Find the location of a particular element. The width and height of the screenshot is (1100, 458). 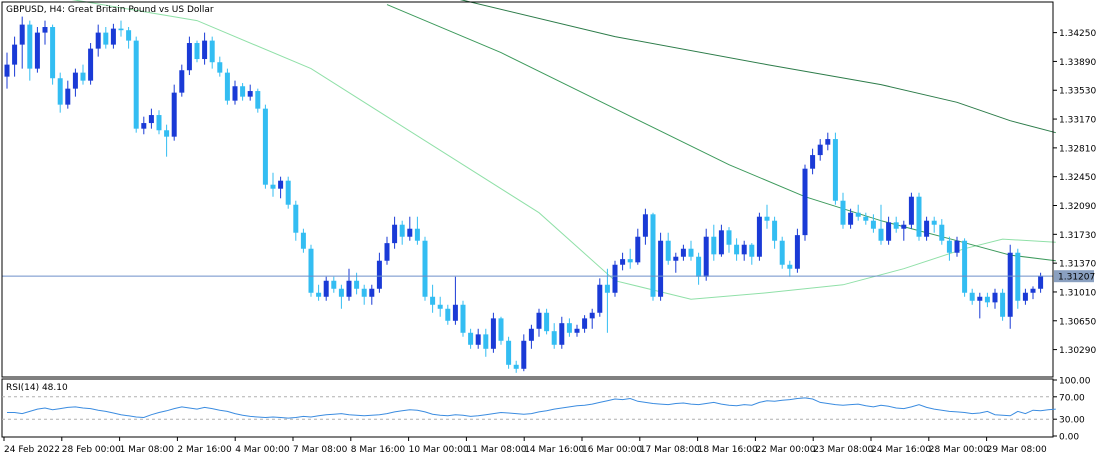

time-tick-label: 10 Mar 00:00 is located at coordinates (439, 450).